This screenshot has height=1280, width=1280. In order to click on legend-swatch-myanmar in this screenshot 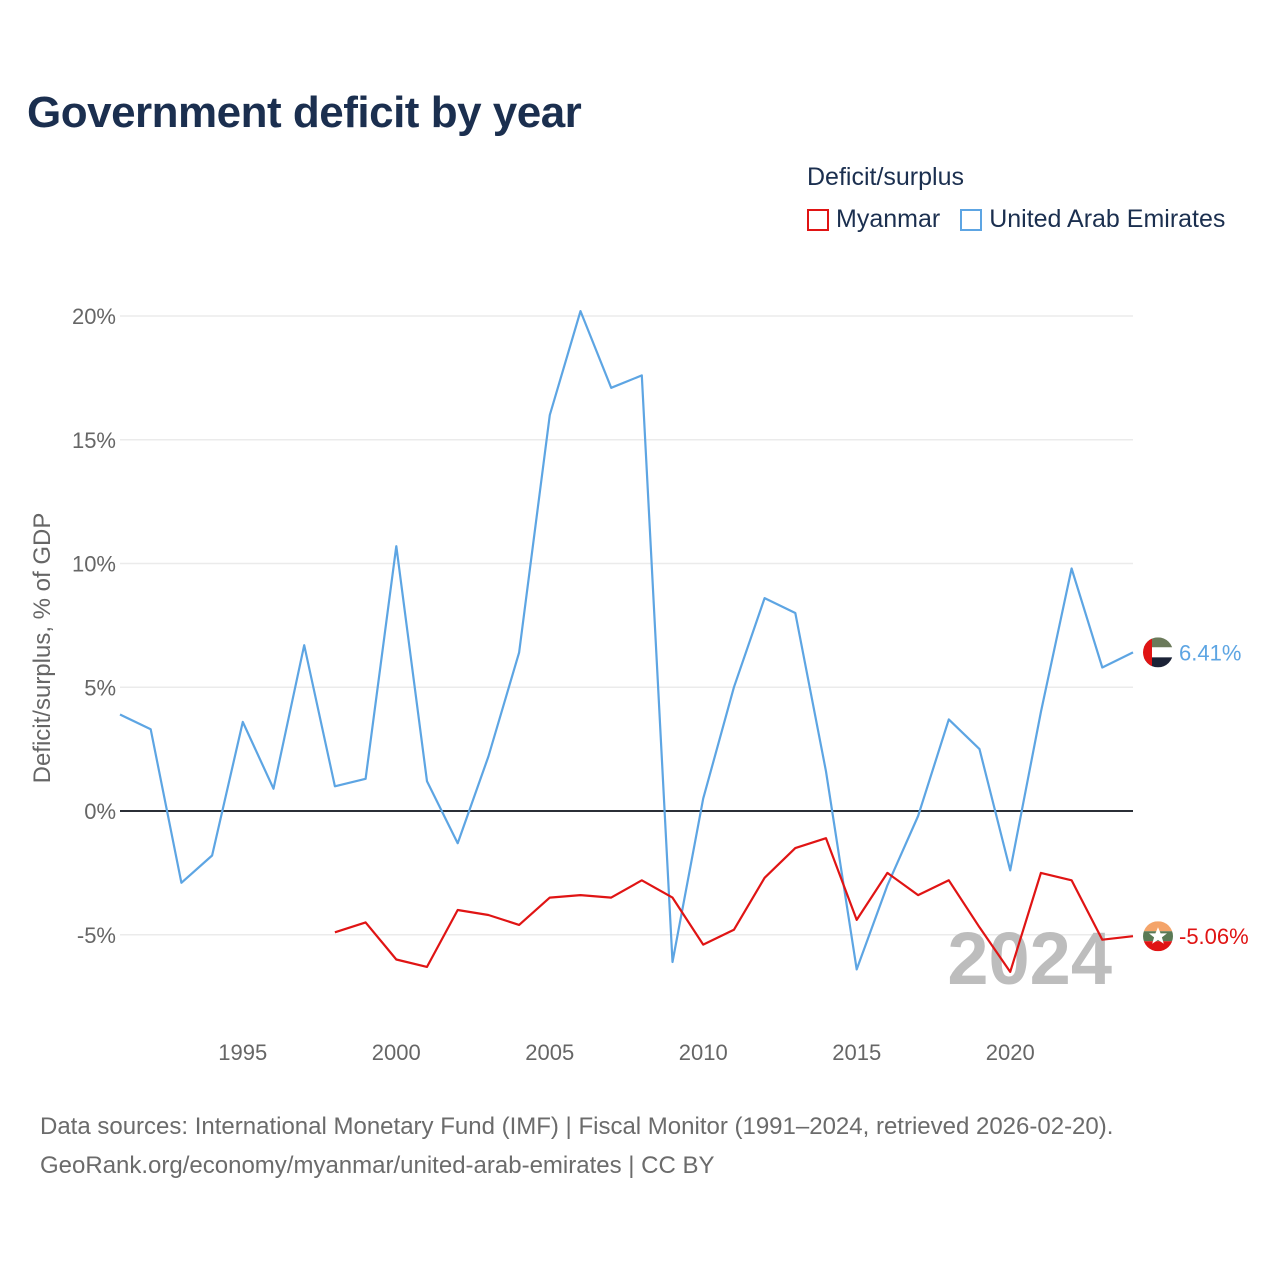, I will do `click(818, 219)`.